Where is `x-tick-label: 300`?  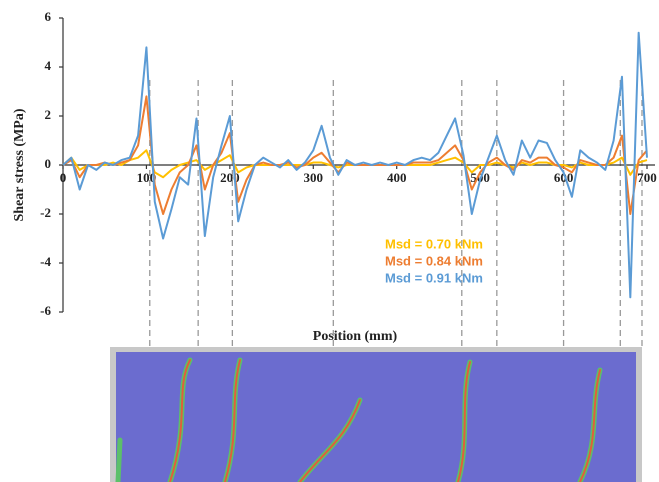
x-tick-label: 300 is located at coordinates (314, 177).